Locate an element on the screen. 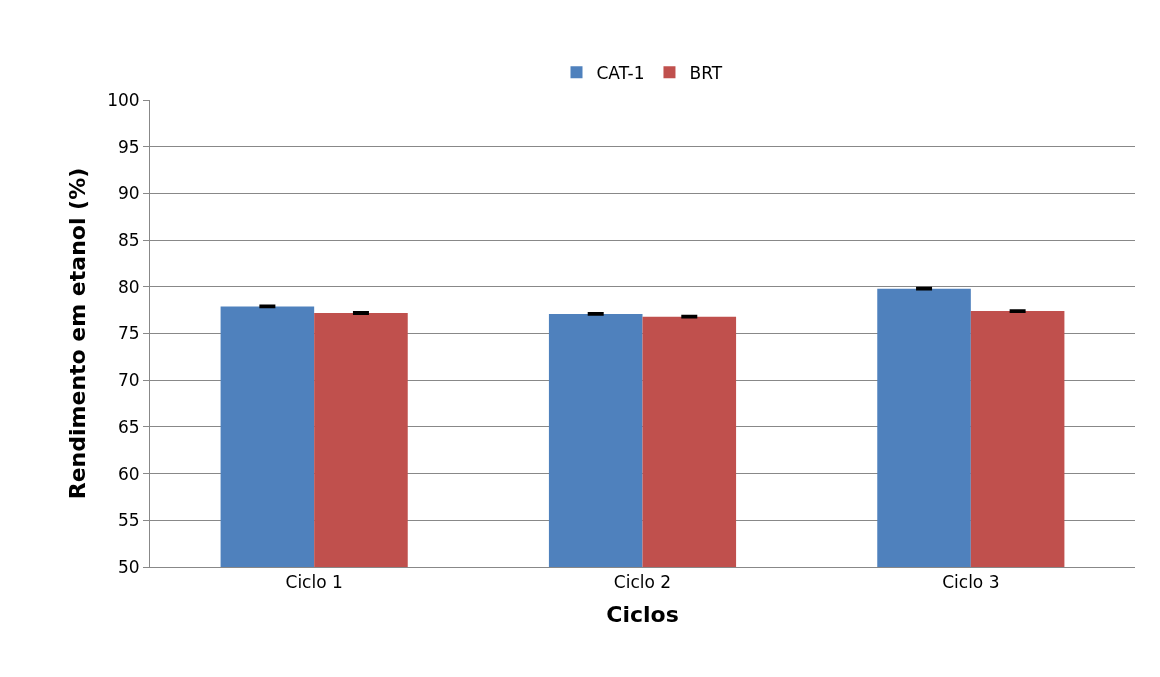 The image size is (1160, 677). legend-label: BRT is located at coordinates (706, 72).